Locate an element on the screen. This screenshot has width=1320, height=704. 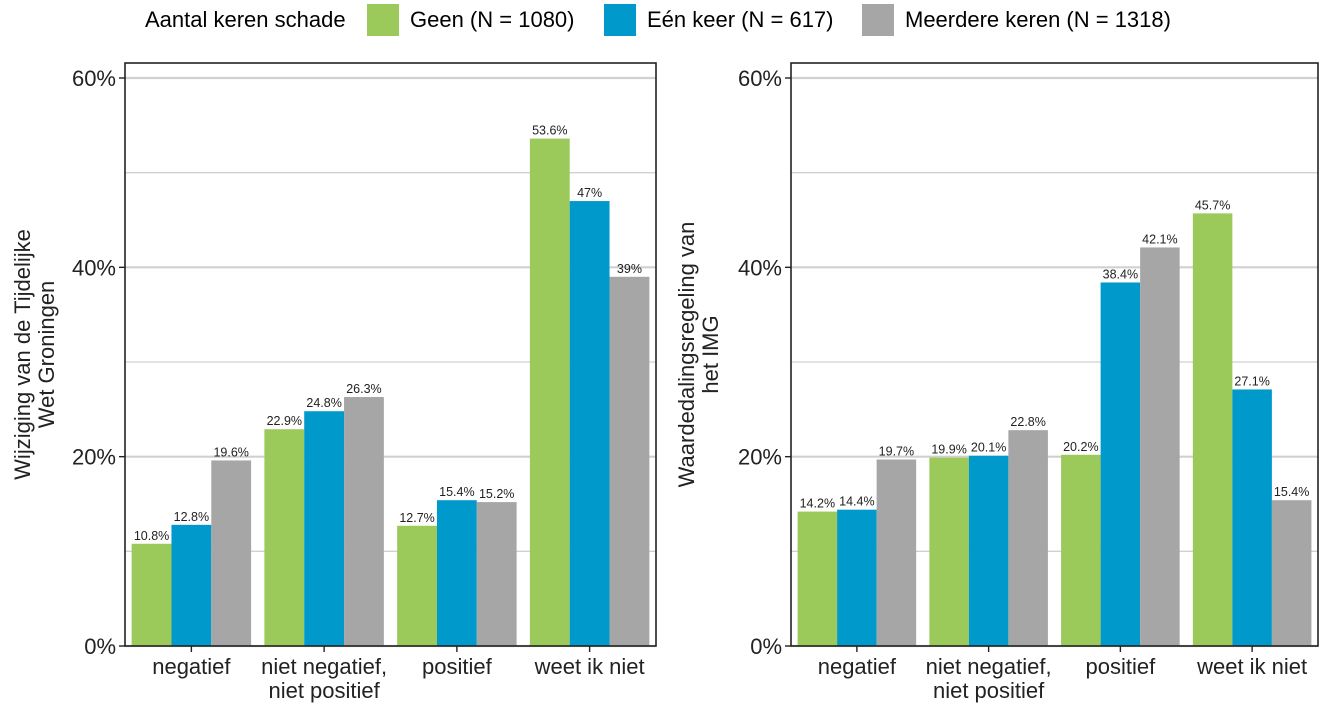
legend-swatch-een-keer is located at coordinates (620, 20).